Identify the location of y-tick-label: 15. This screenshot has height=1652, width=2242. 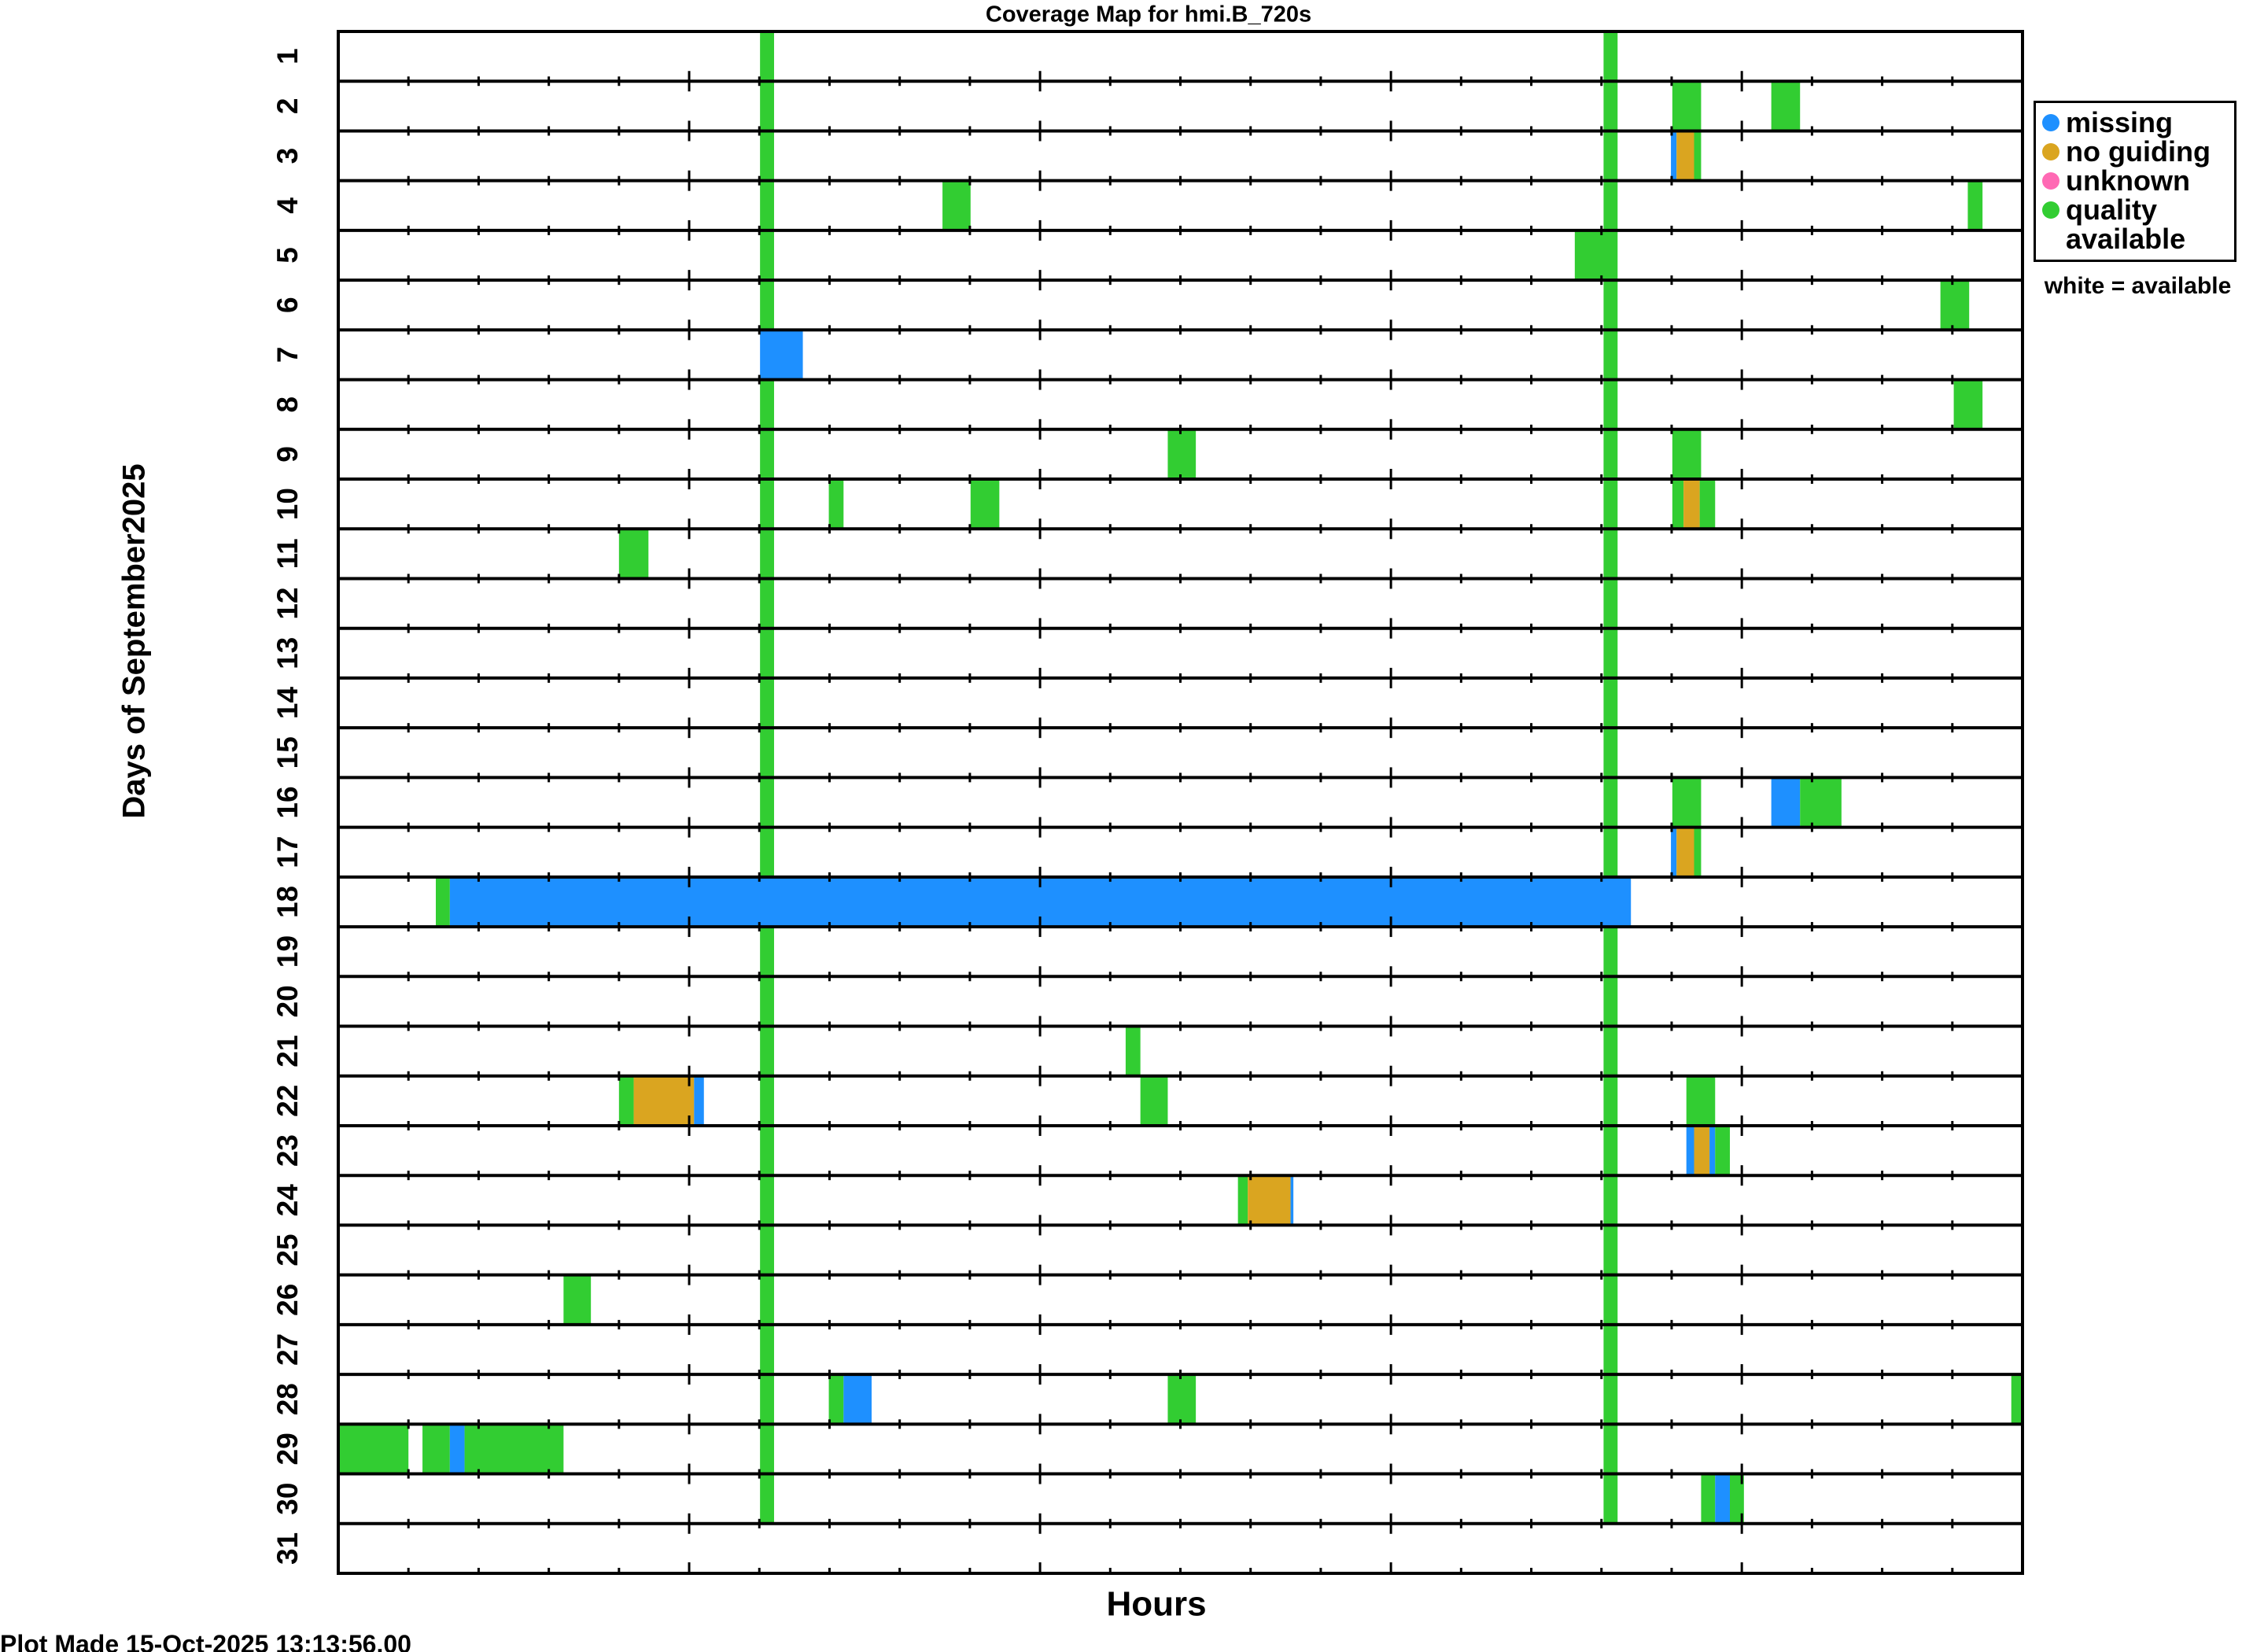
(287, 752).